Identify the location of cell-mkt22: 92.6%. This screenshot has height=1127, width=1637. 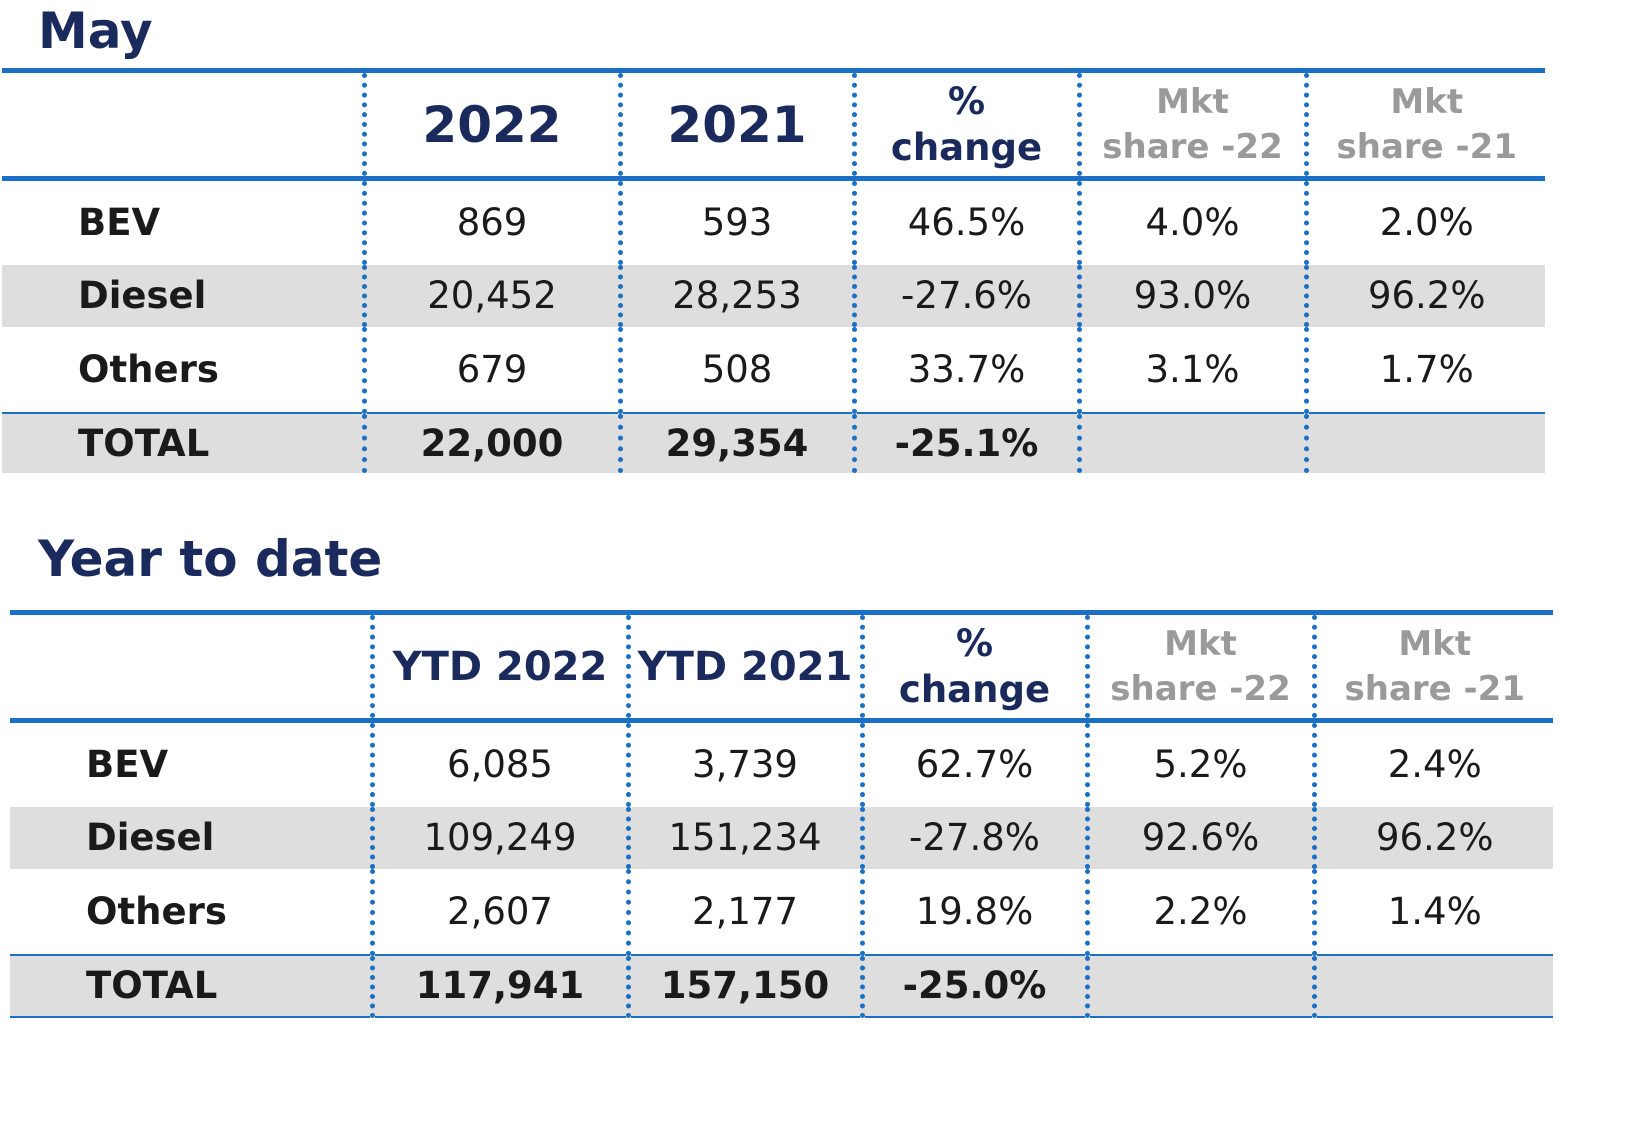
(1199, 837).